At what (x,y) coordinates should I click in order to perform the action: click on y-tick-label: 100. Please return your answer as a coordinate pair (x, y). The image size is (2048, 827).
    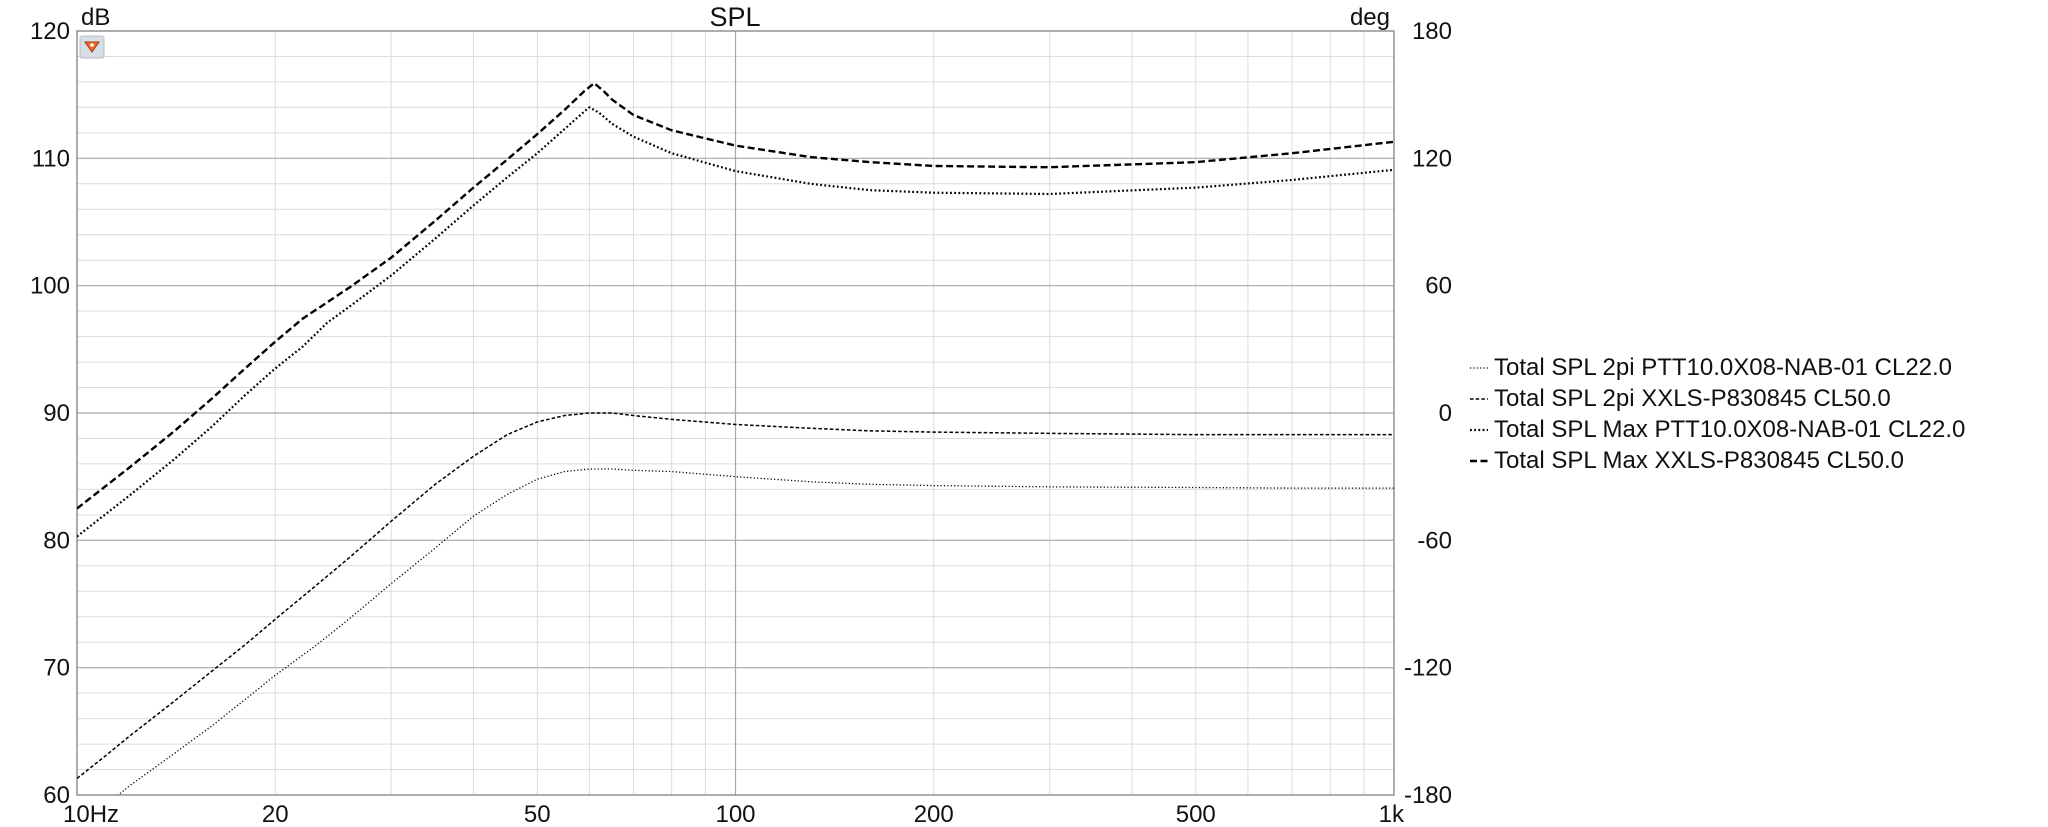
    Looking at the image, I should click on (50, 286).